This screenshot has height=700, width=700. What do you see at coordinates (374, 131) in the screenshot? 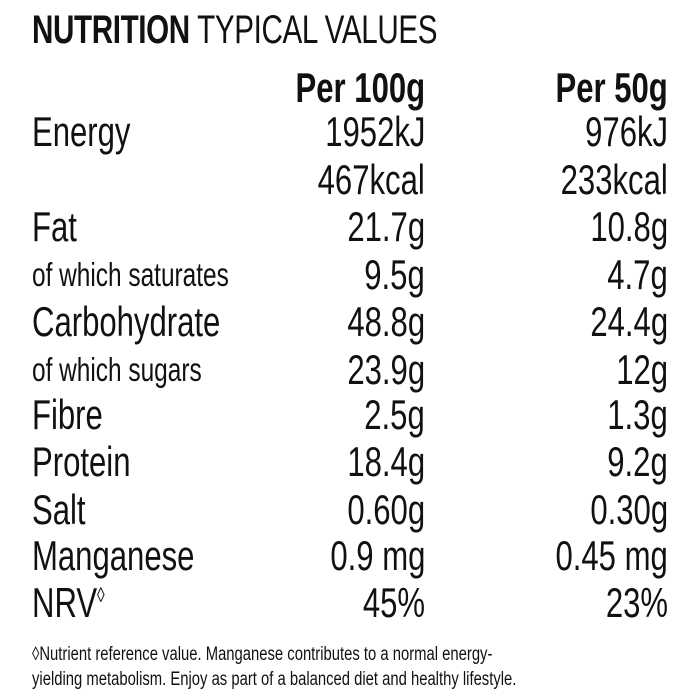
I see `value-per-100g: 1952kJ` at bounding box center [374, 131].